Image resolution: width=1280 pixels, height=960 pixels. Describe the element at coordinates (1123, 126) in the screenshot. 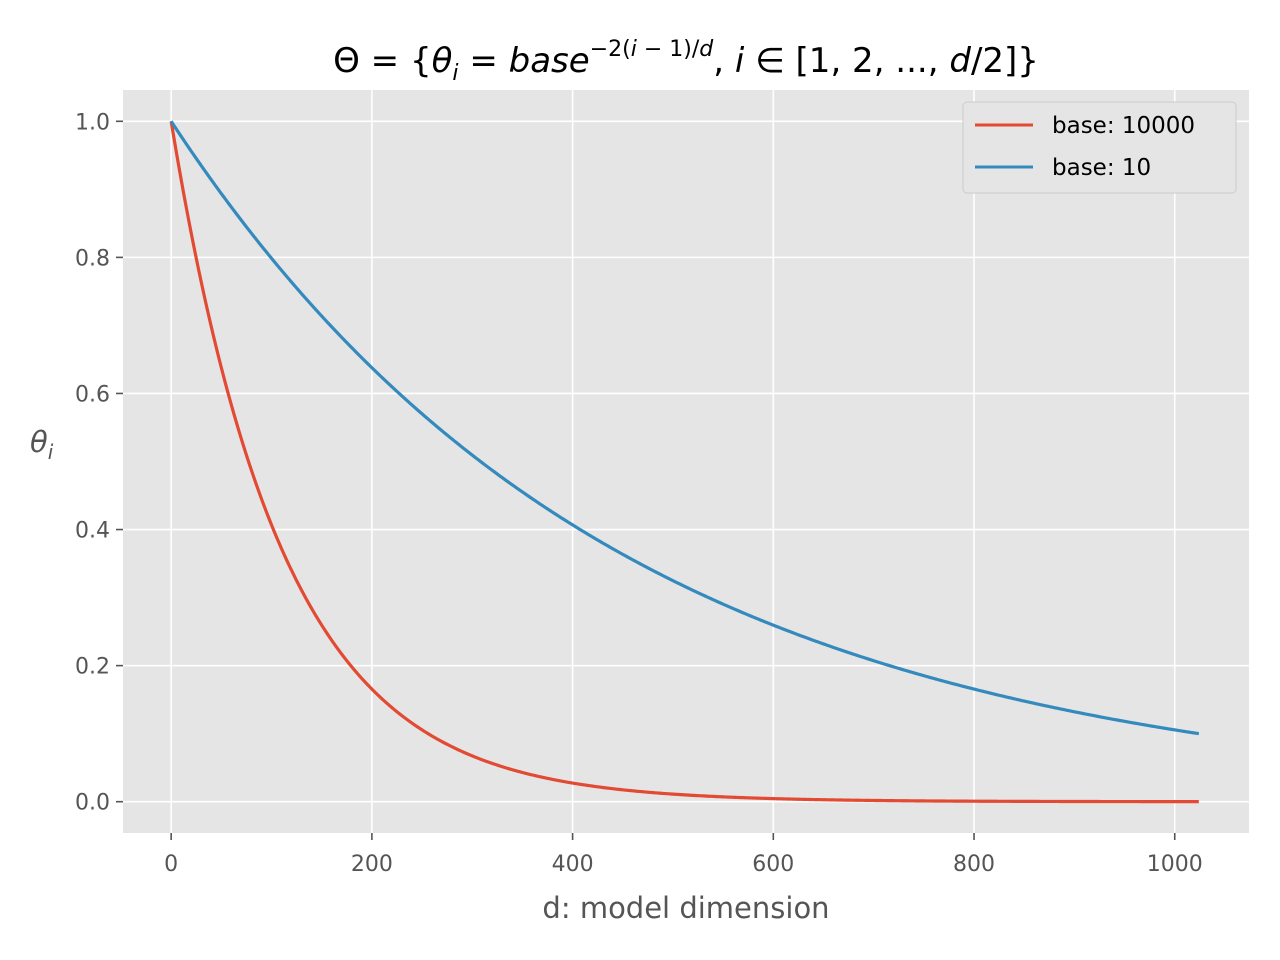

I see `legend-label-base-10000: base: 10000` at that location.